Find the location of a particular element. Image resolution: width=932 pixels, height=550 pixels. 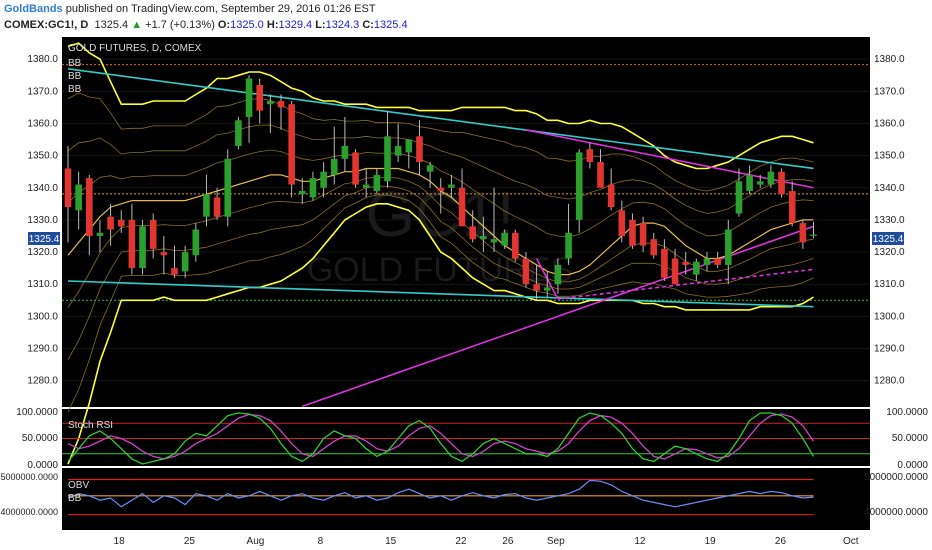

author-link: GoldBands is located at coordinates (33, 9).